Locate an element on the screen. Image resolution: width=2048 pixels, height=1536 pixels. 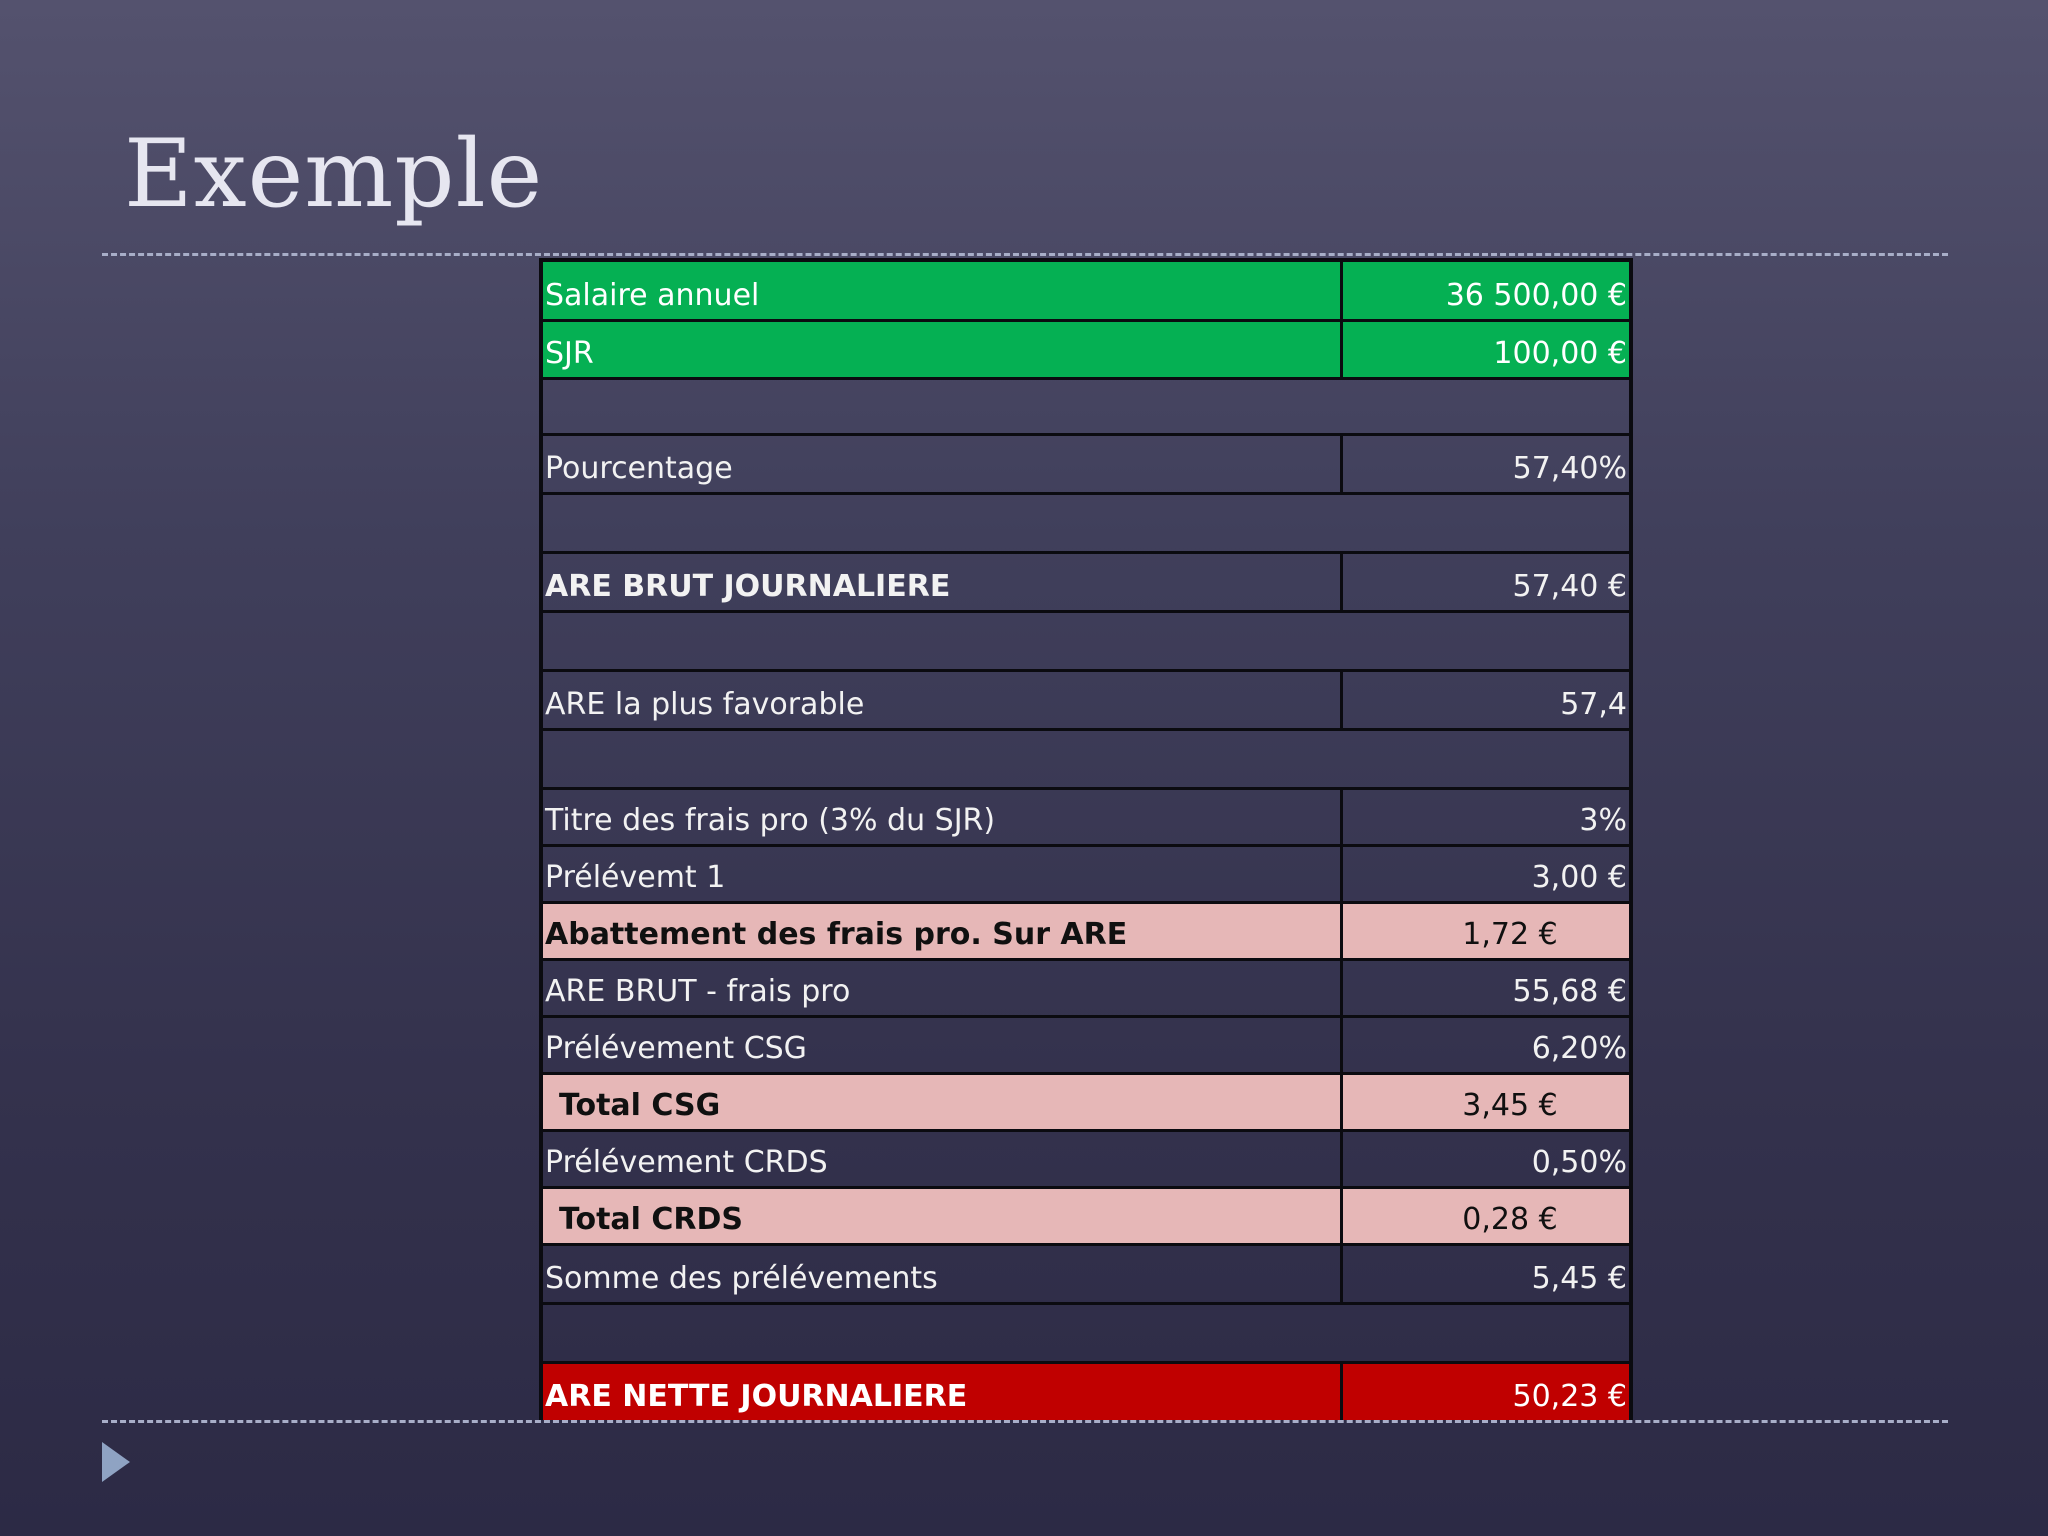
bottom-dashed-divider is located at coordinates (1025, 1421).